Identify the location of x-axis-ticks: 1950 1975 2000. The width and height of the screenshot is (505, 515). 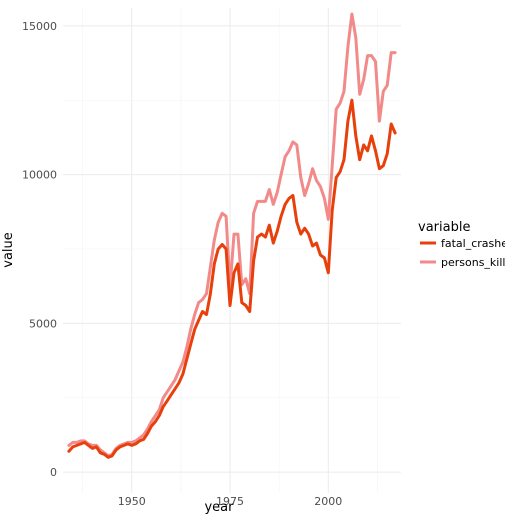
(230, 501).